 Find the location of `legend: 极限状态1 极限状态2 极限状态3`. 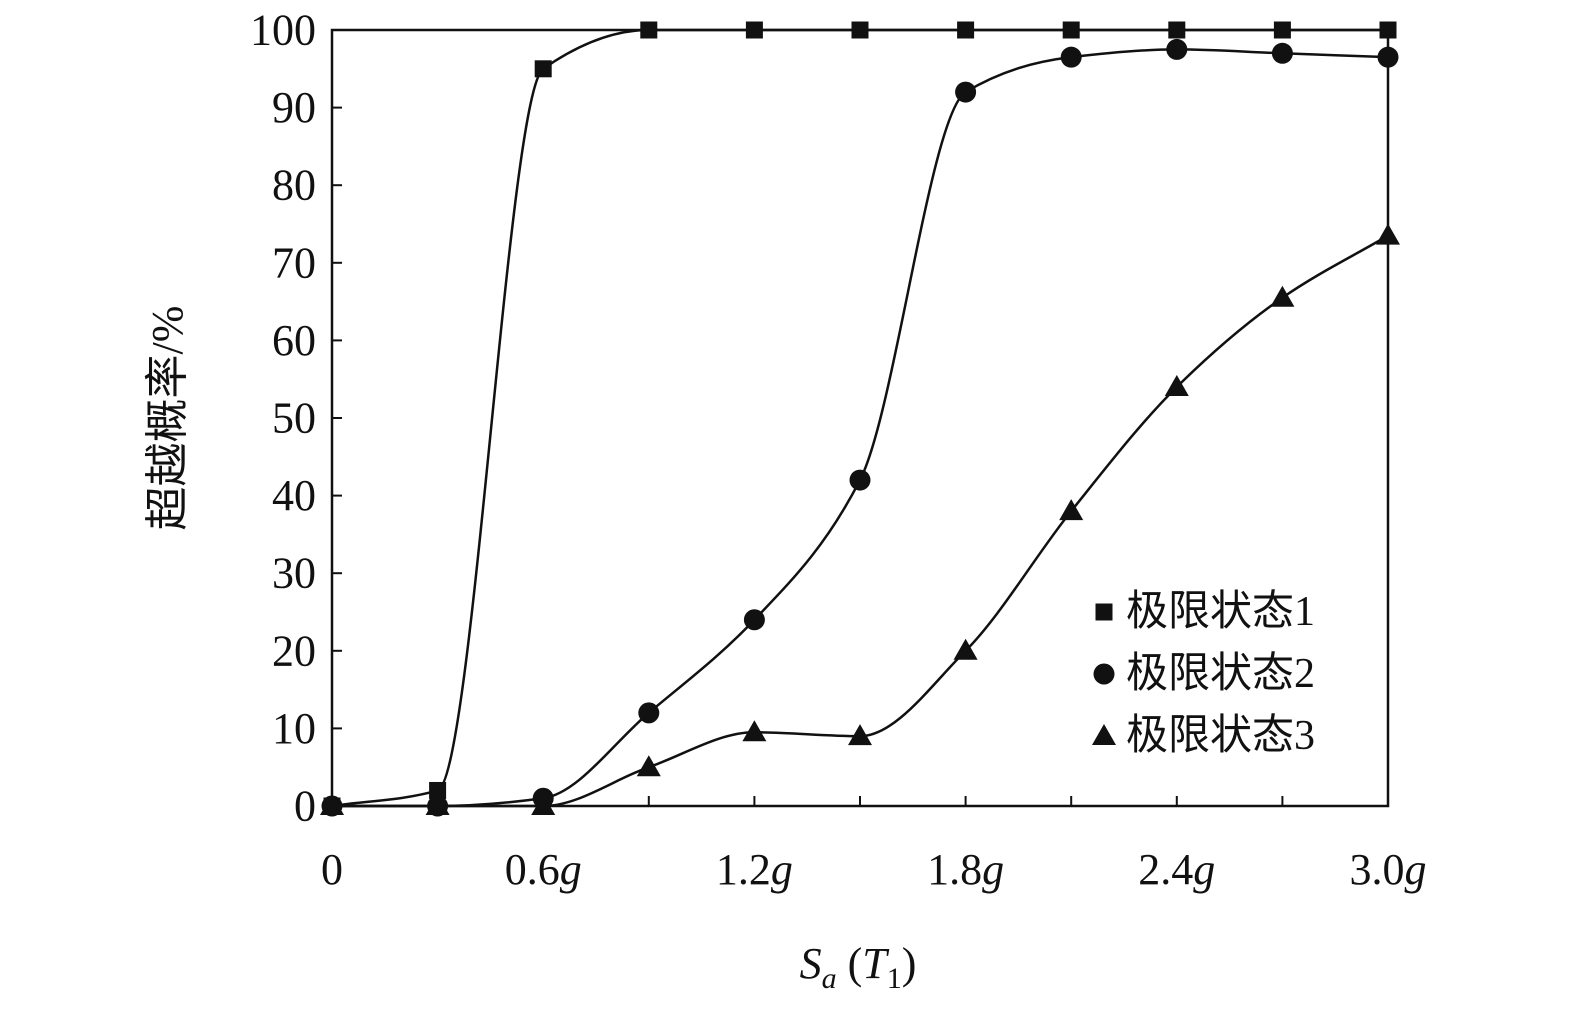

legend: 极限状态1 极限状态2 极限状态3 is located at coordinates (1203, 674).